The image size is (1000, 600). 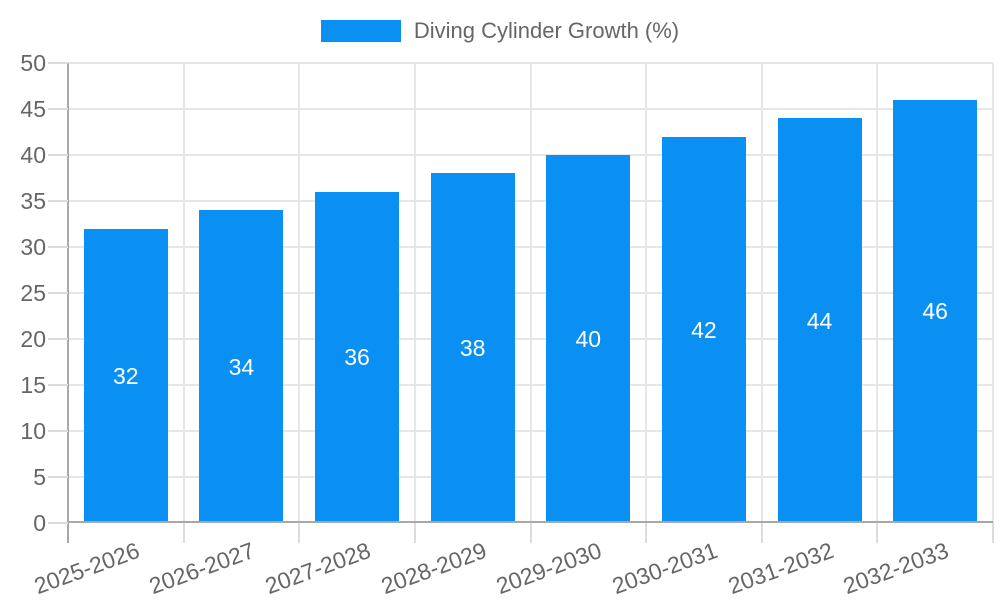 I want to click on legend: Diving Cylinder Growth (%), so click(x=500, y=31).